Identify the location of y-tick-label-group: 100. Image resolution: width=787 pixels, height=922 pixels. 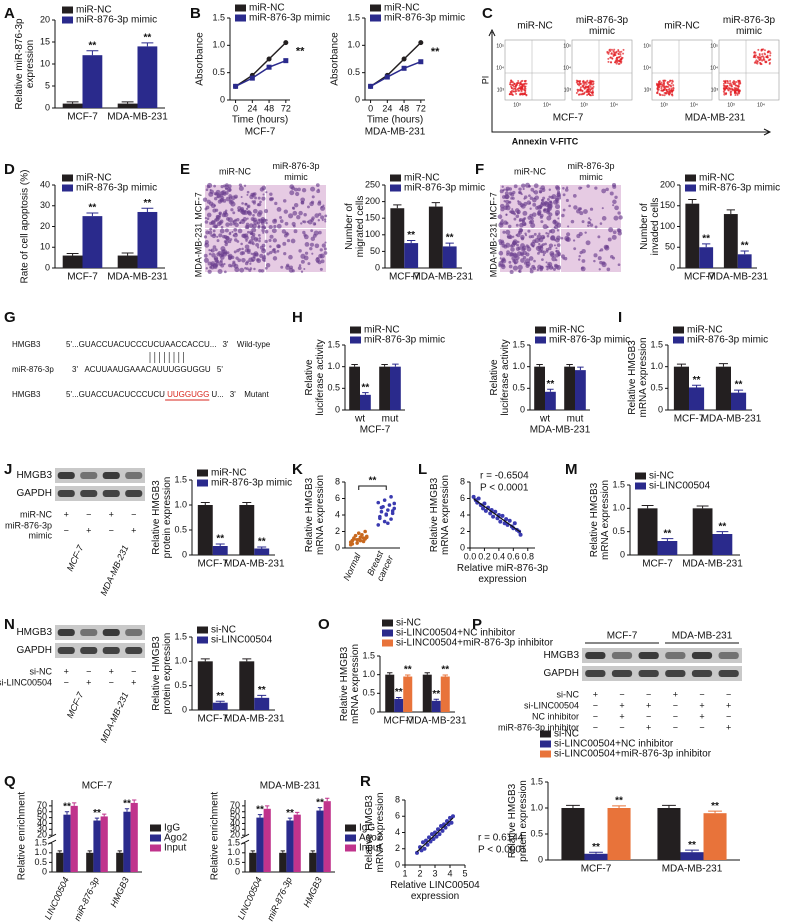
(372, 234).